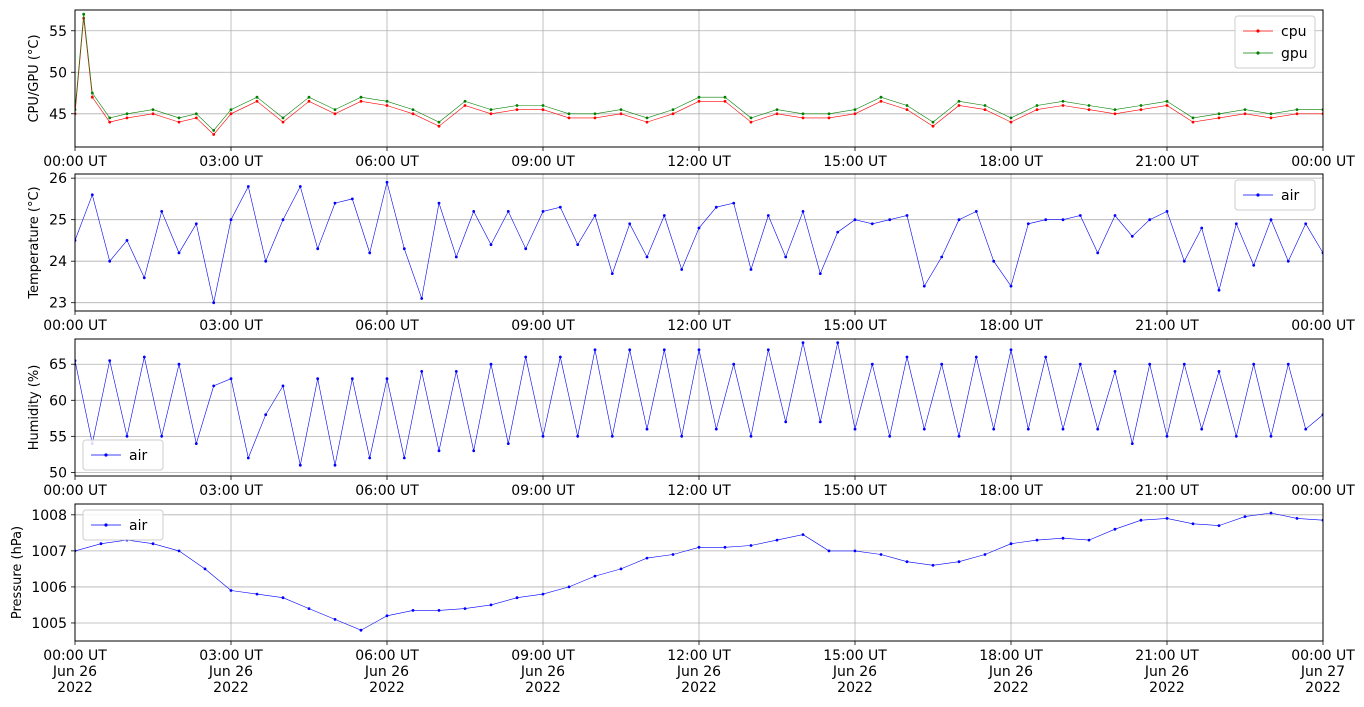 This screenshot has height=707, width=1364. What do you see at coordinates (387, 162) in the screenshot?
I see `x-tick-label: 06:00 UT` at bounding box center [387, 162].